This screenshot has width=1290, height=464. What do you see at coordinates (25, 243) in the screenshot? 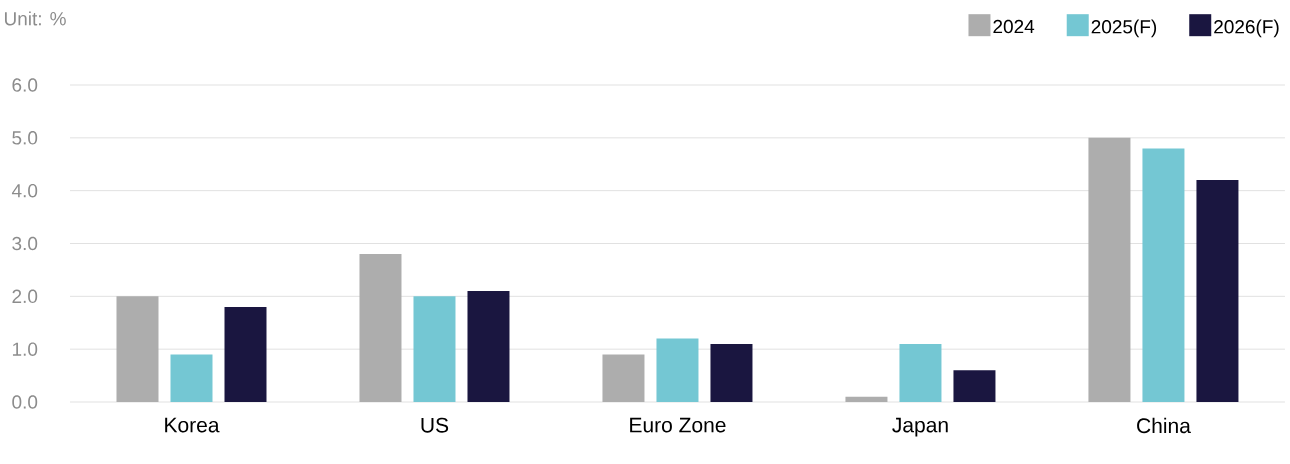
I see `y-tick-label: 3.0` at bounding box center [25, 243].